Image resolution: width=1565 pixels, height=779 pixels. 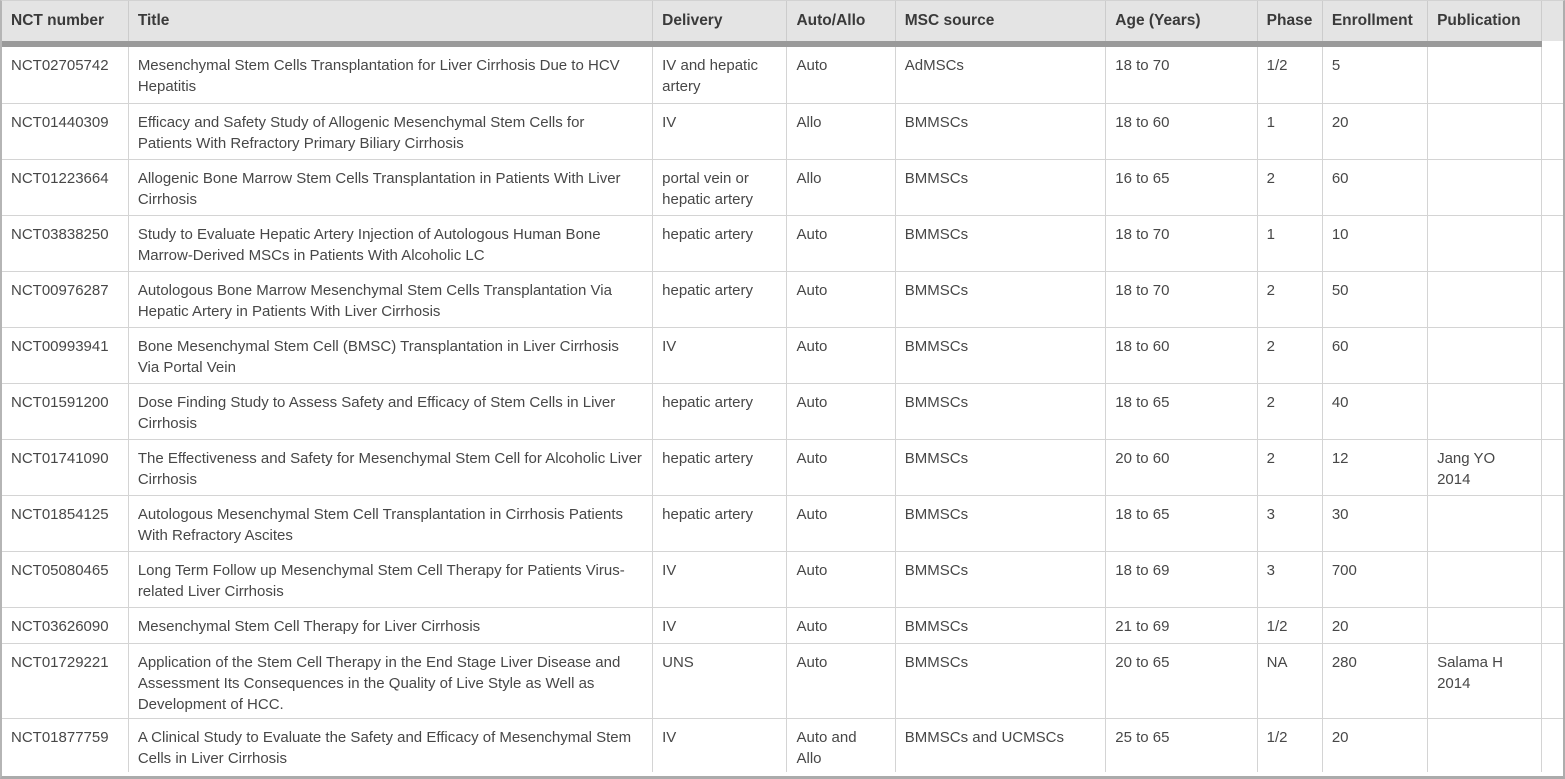 I want to click on cell-nct-number: NCT01877759, so click(x=65, y=745).